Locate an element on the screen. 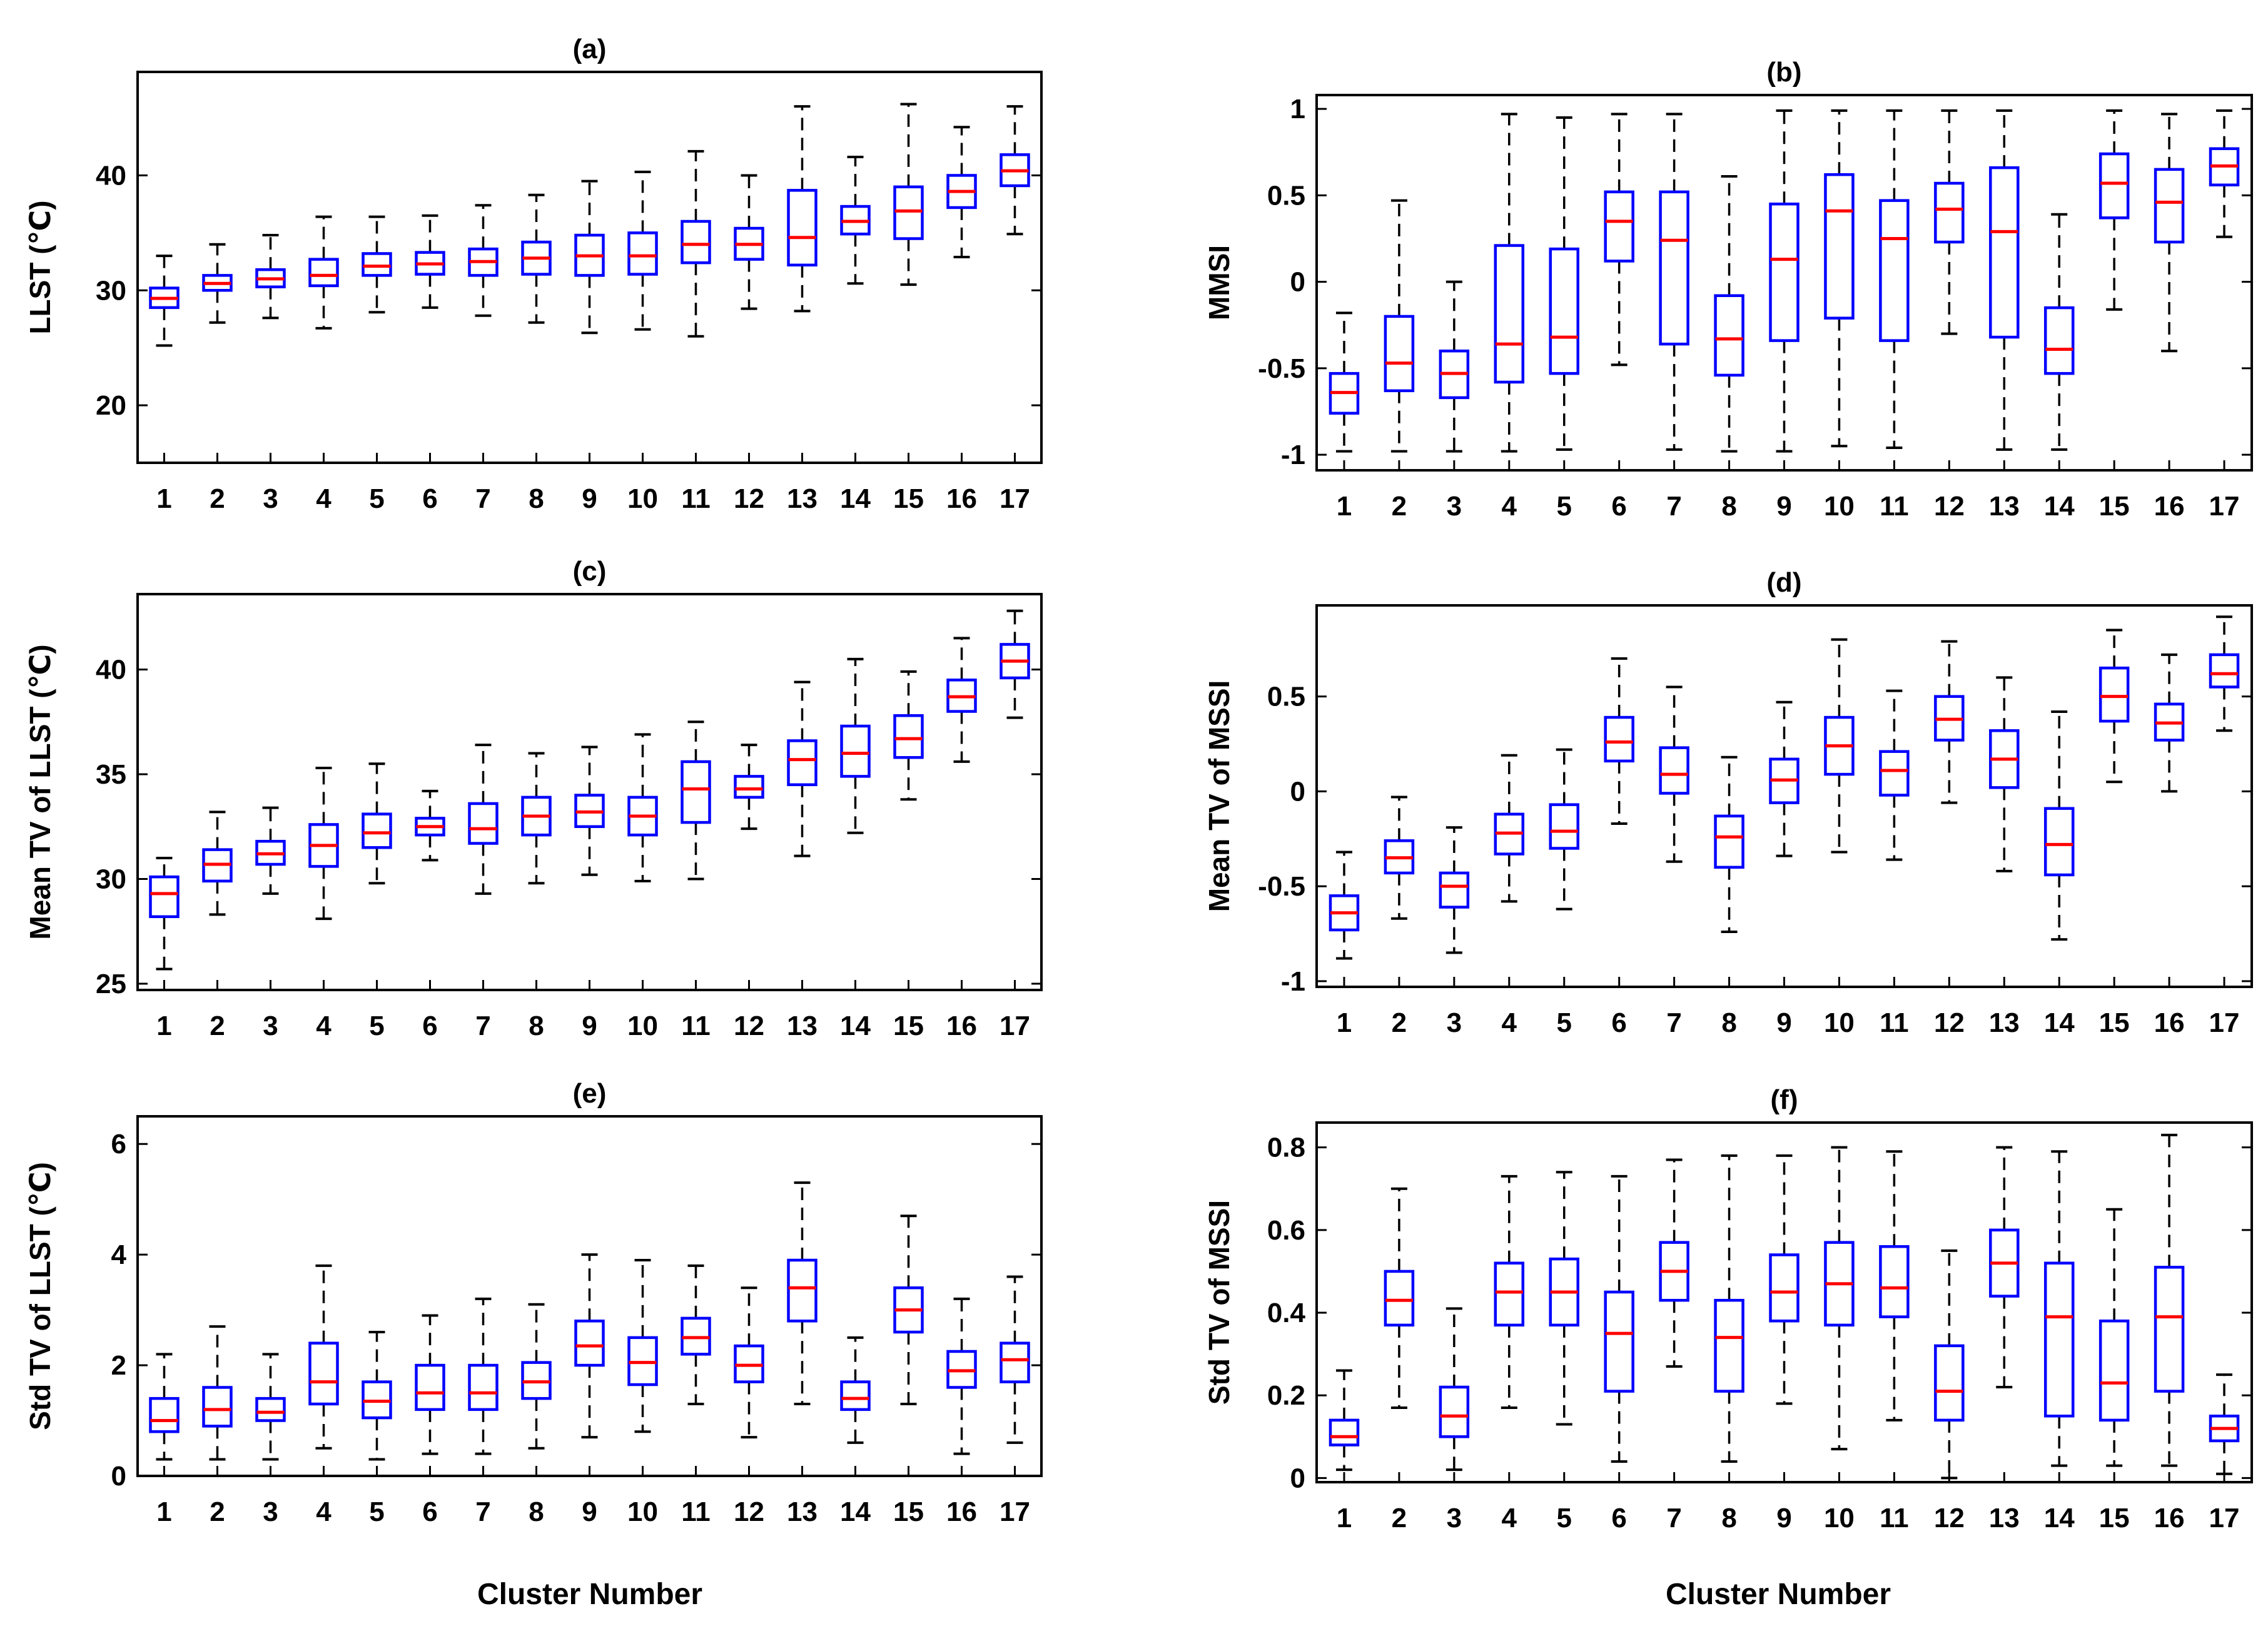 This screenshot has height=1626, width=2268. y-tick-label: 0.8 is located at coordinates (1286, 1148).